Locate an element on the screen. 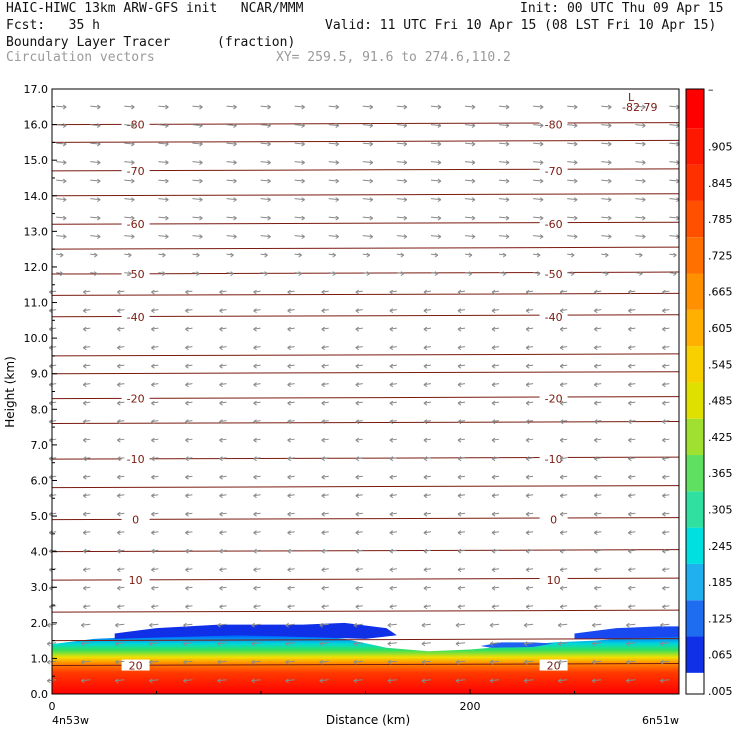 Image resolution: width=740 pixels, height=740 pixels. colorbar-tick-label: .545 is located at coordinates (720, 364).